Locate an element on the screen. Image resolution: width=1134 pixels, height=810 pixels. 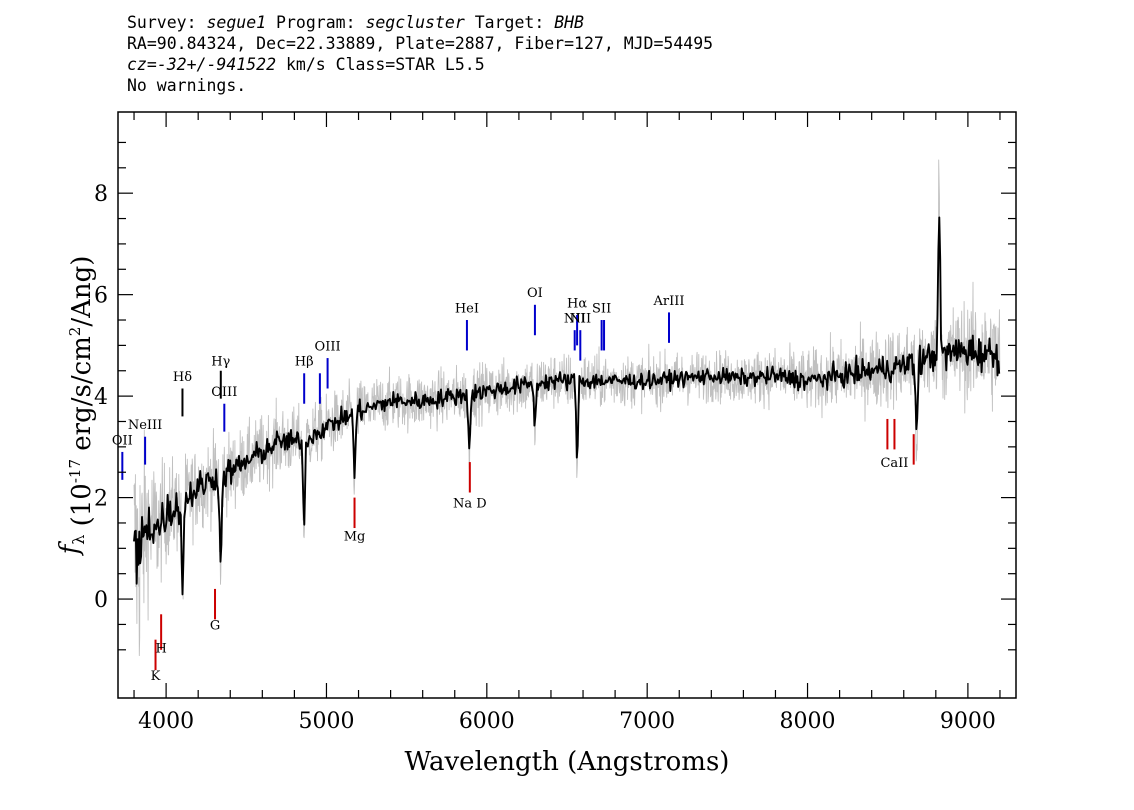
emission-line-label: Hδ is located at coordinates (182, 377).